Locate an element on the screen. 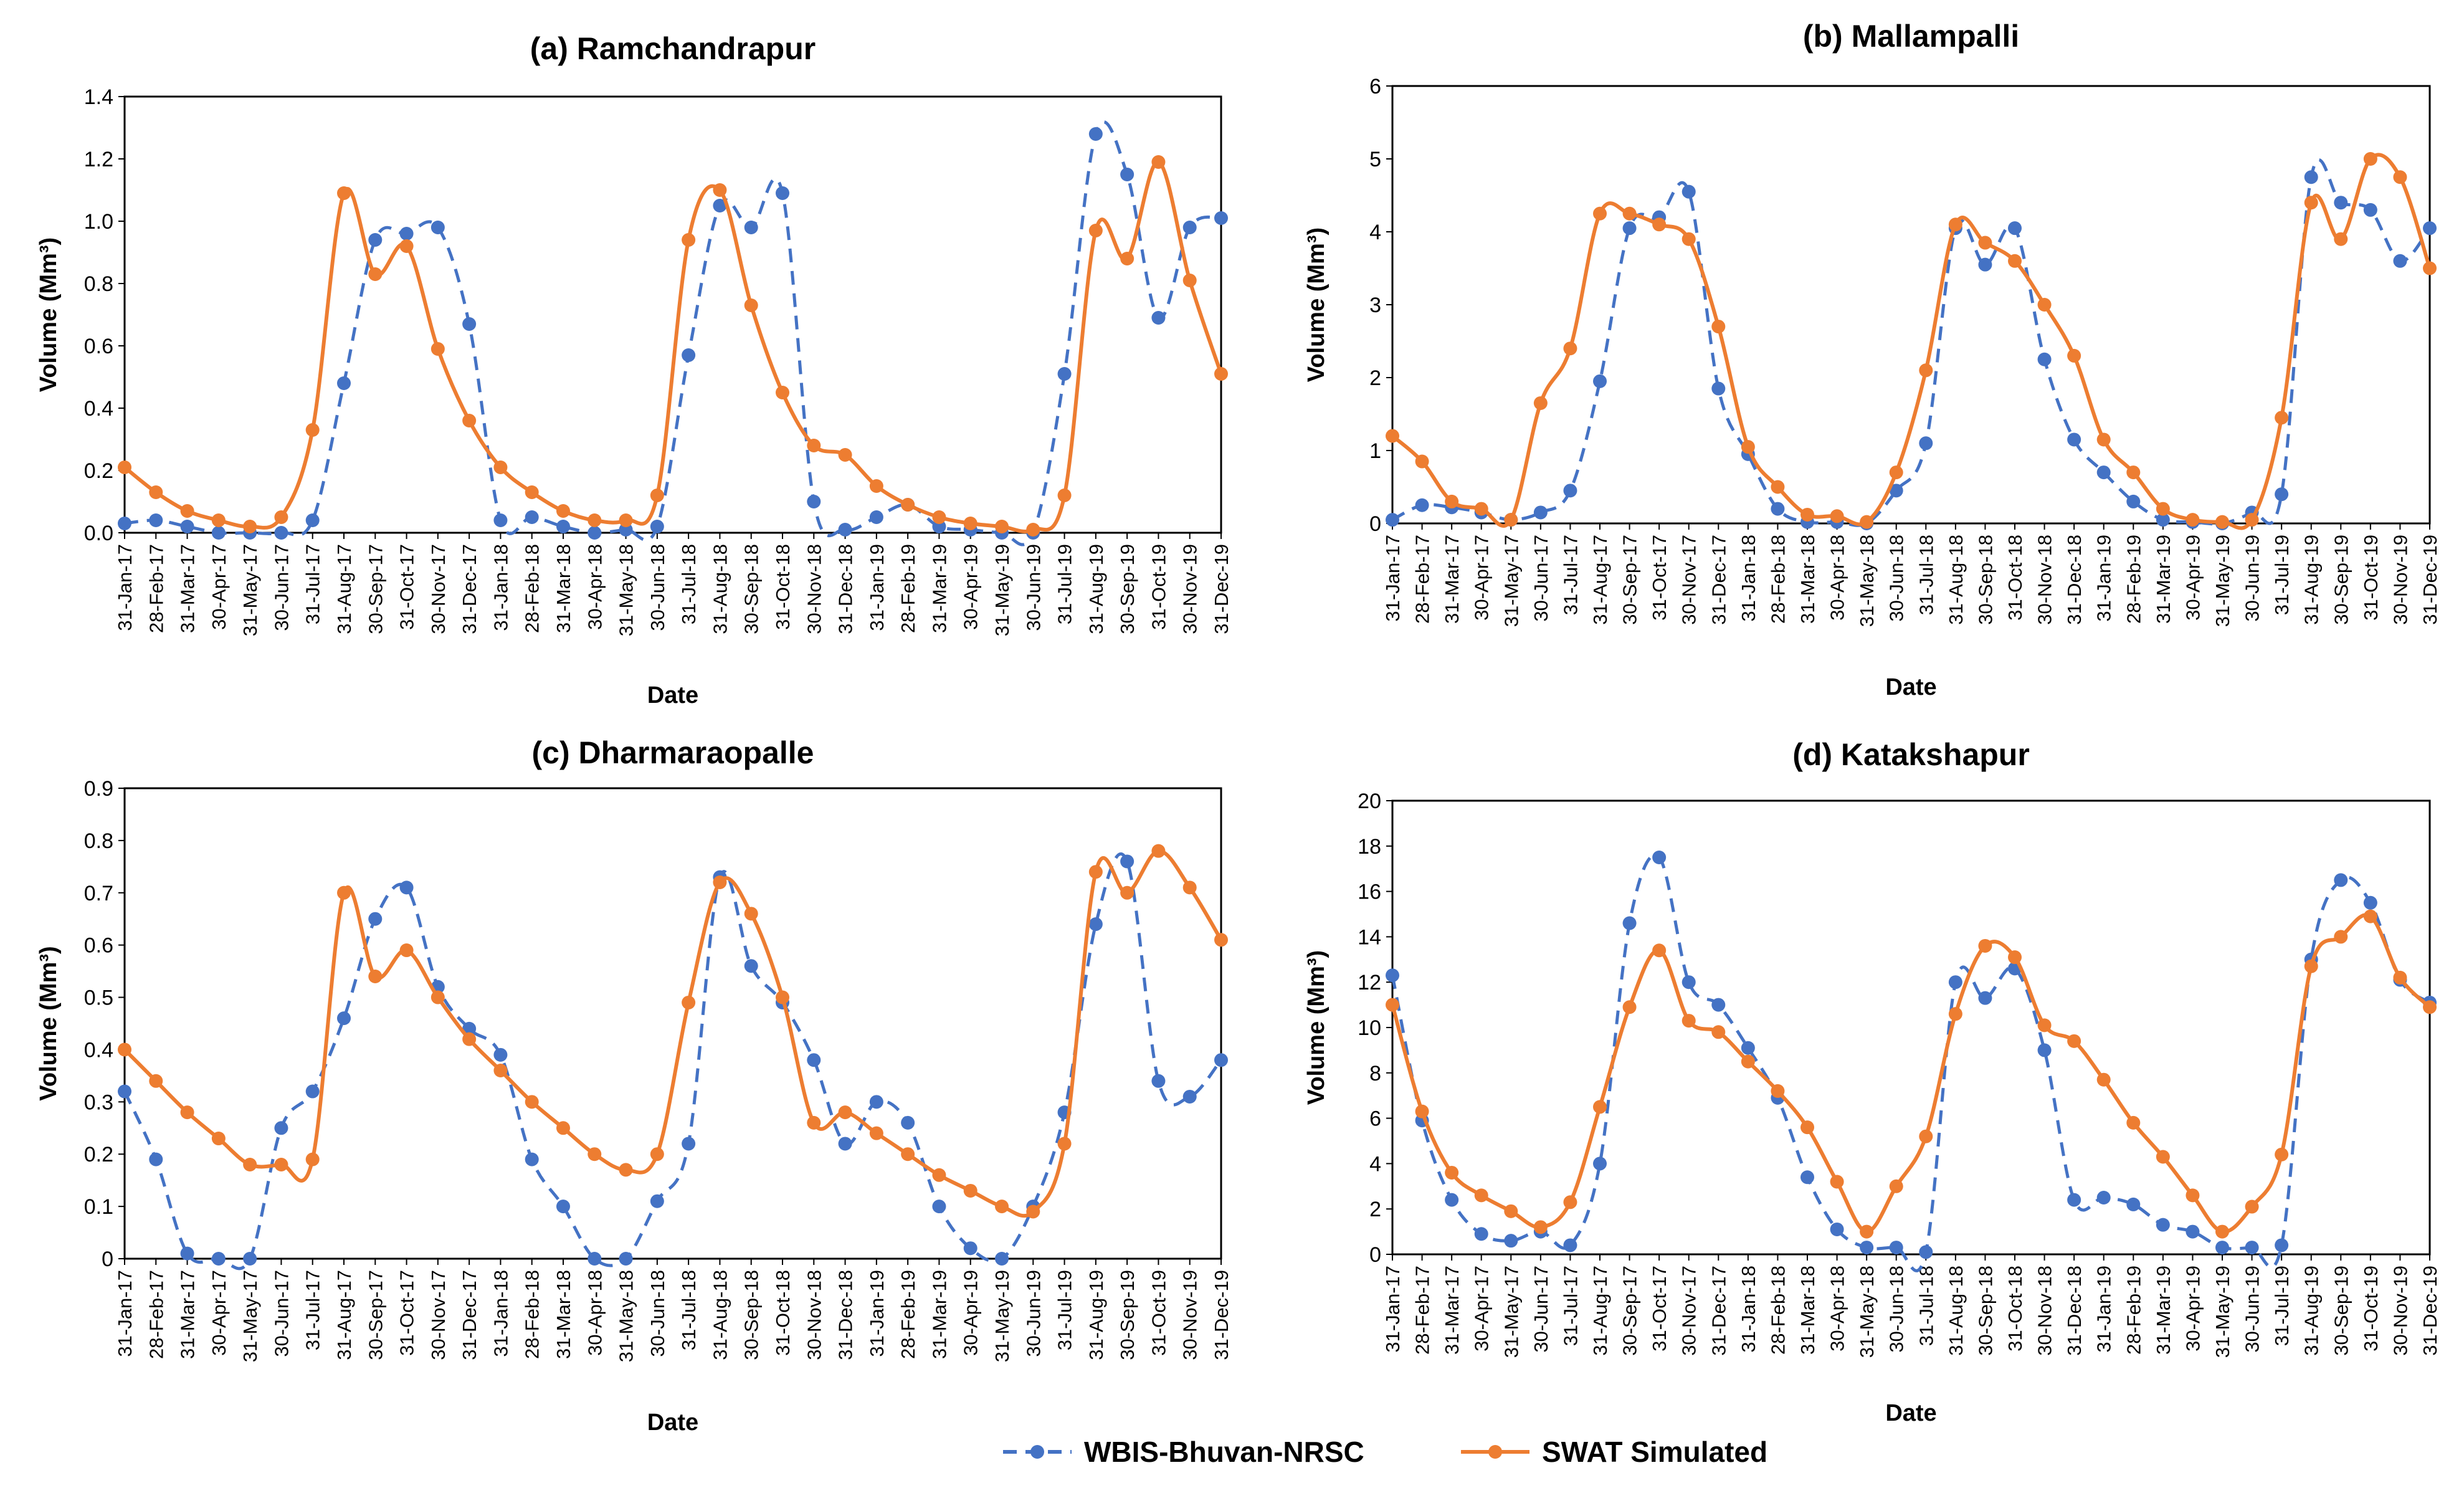  y-tick-label: 0.8 is located at coordinates (98, 284).